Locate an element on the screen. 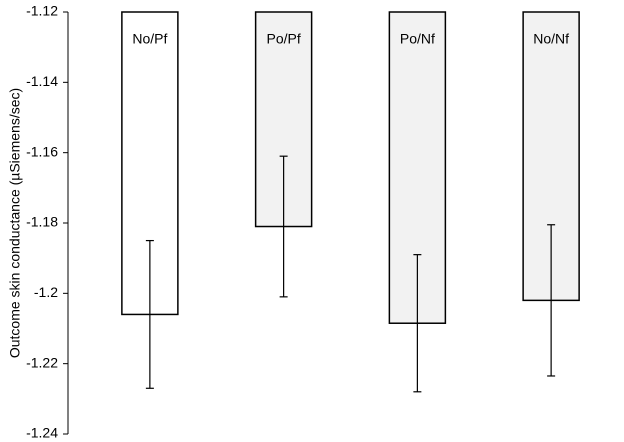  y-axis-label: Outcome skin conductance (µSiemens/sec) is located at coordinates (15, 223).